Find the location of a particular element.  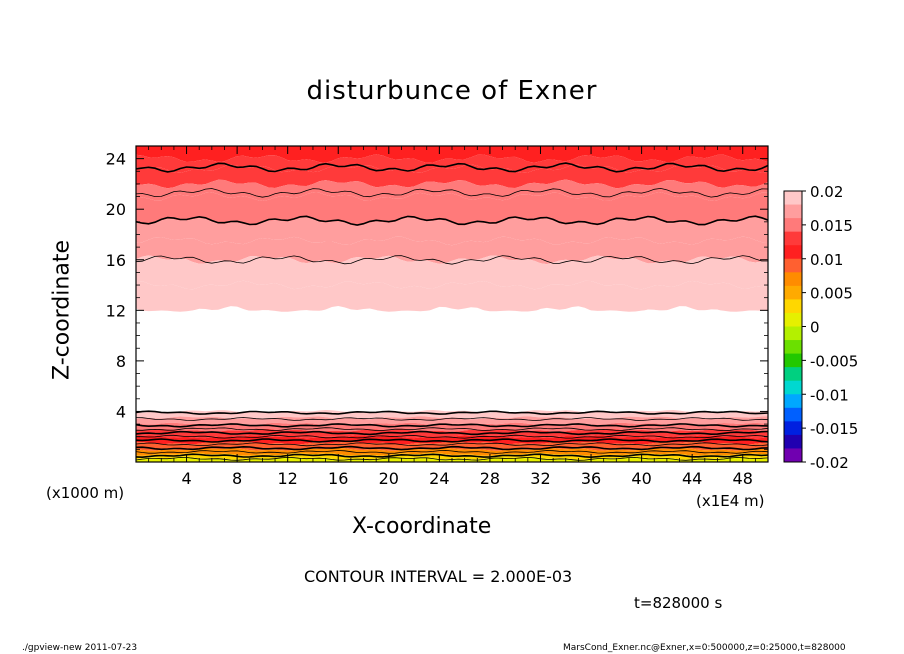

x-tick-label: 12 is located at coordinates (288, 478).